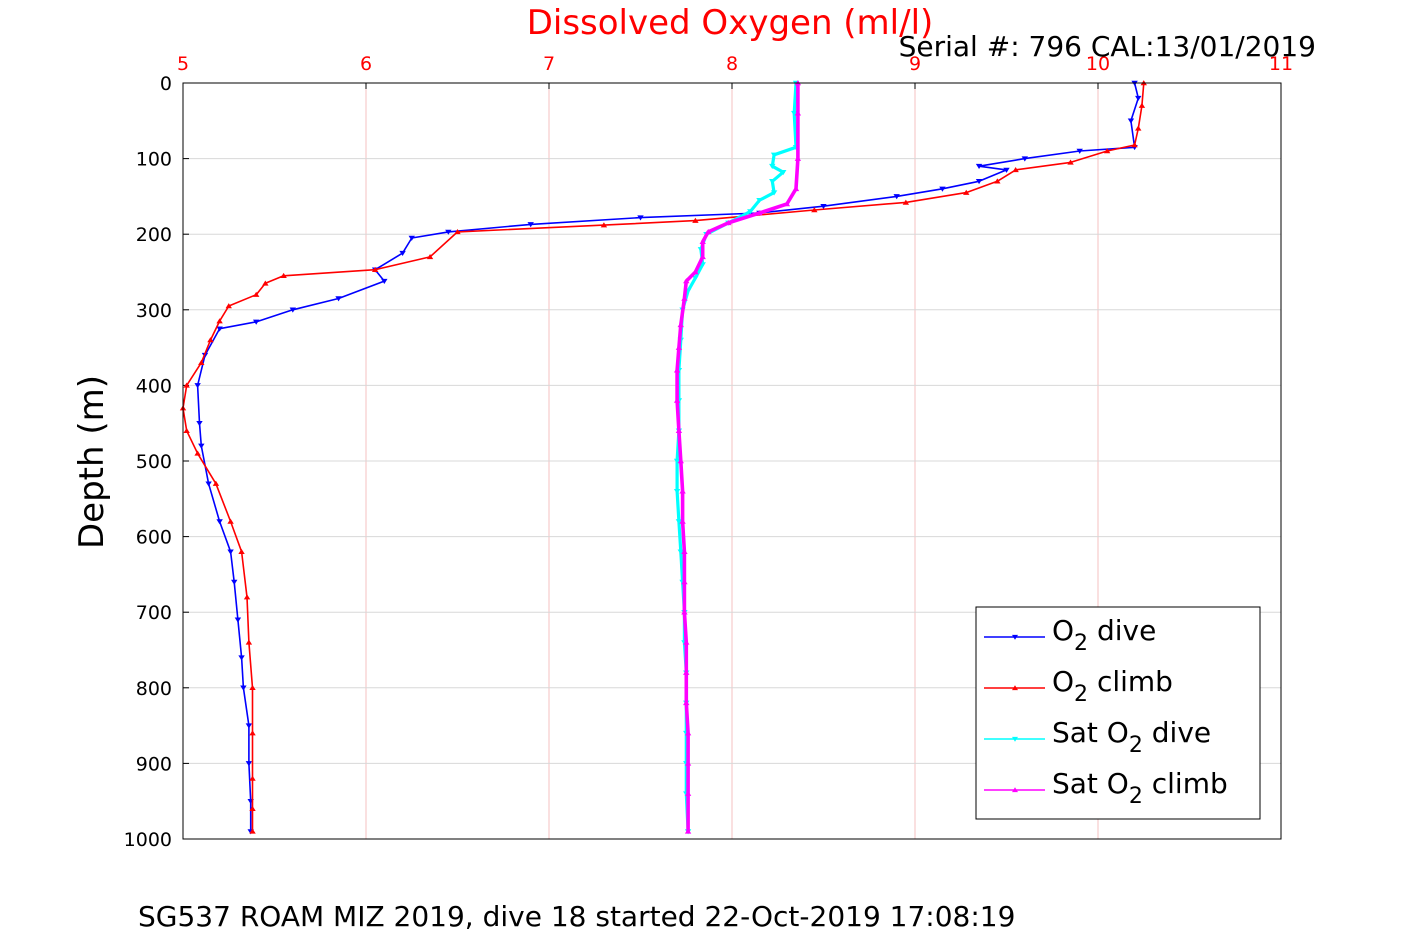  I want to click on legend-label-main: Sat O, so click(1090, 732).